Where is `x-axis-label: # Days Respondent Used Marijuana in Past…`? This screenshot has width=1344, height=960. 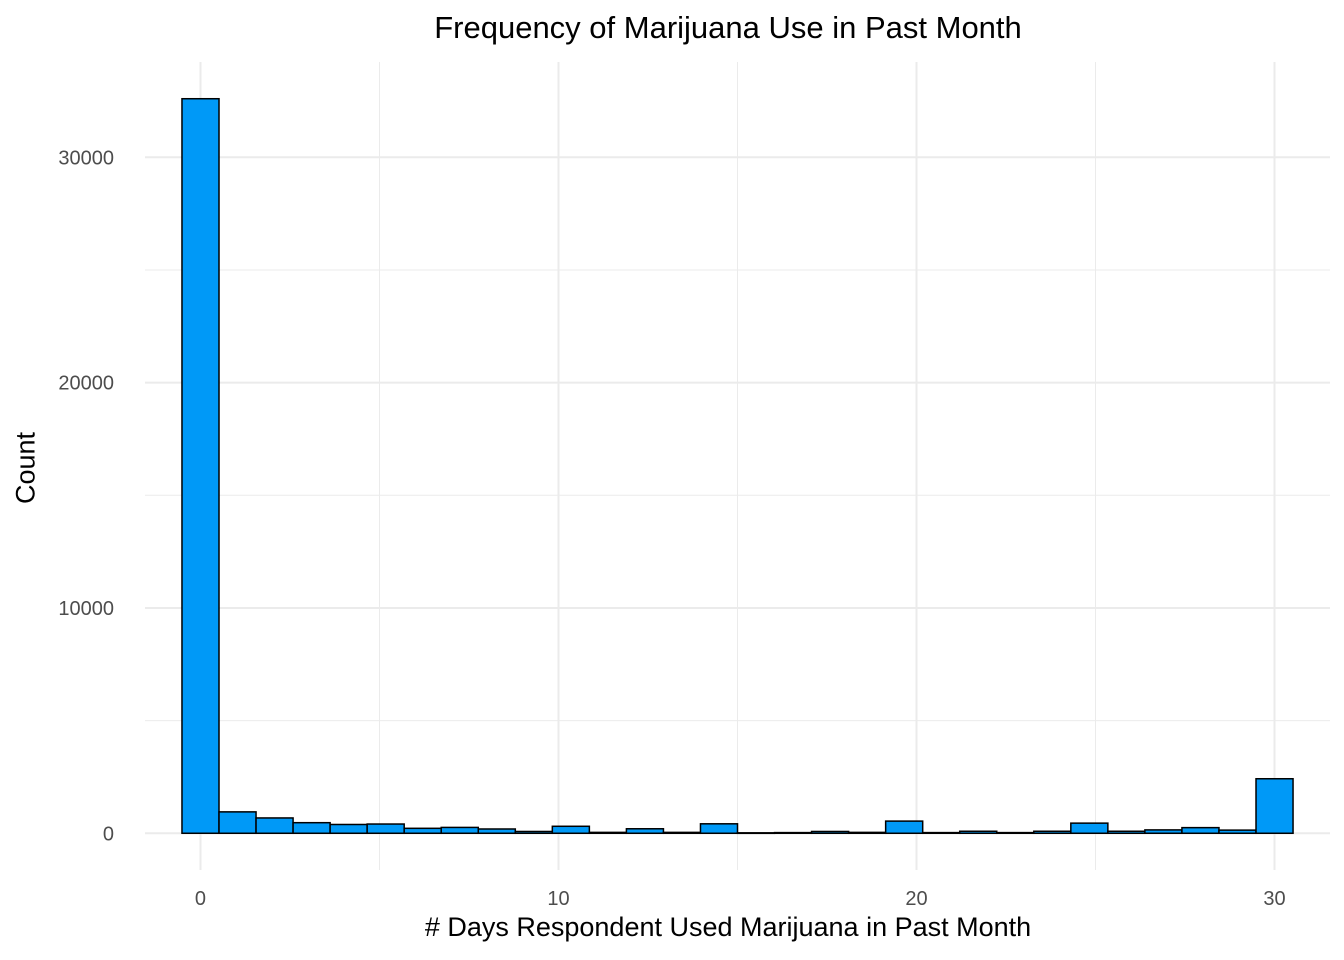
x-axis-label: # Days Respondent Used Marijuana in Past… is located at coordinates (728, 927).